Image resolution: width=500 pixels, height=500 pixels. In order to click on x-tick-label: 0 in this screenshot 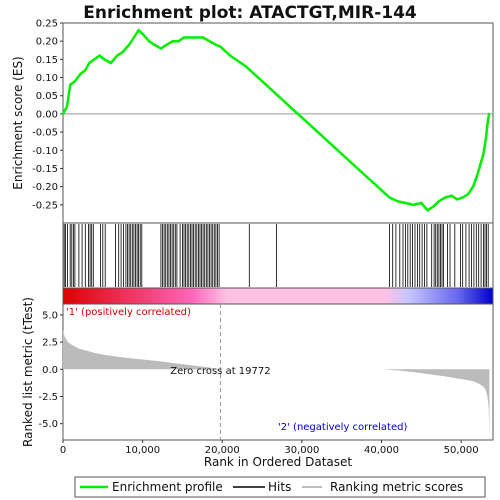, I will do `click(63, 450)`.